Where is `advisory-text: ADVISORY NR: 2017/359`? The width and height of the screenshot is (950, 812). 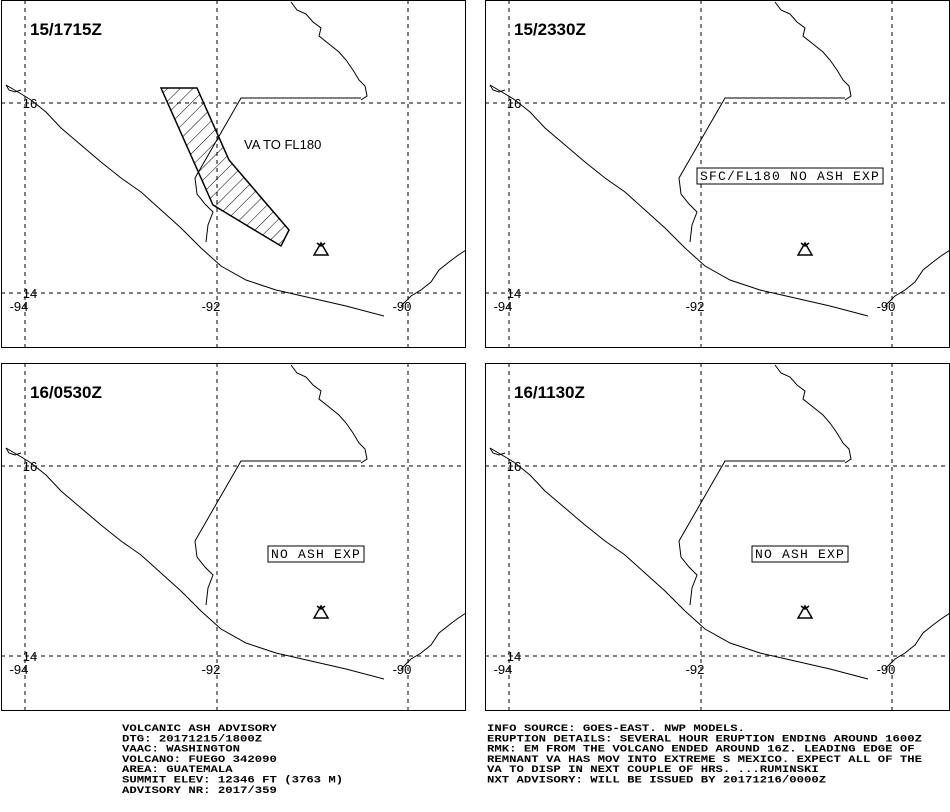 advisory-text: ADVISORY NR: 2017/359 is located at coordinates (199, 791).